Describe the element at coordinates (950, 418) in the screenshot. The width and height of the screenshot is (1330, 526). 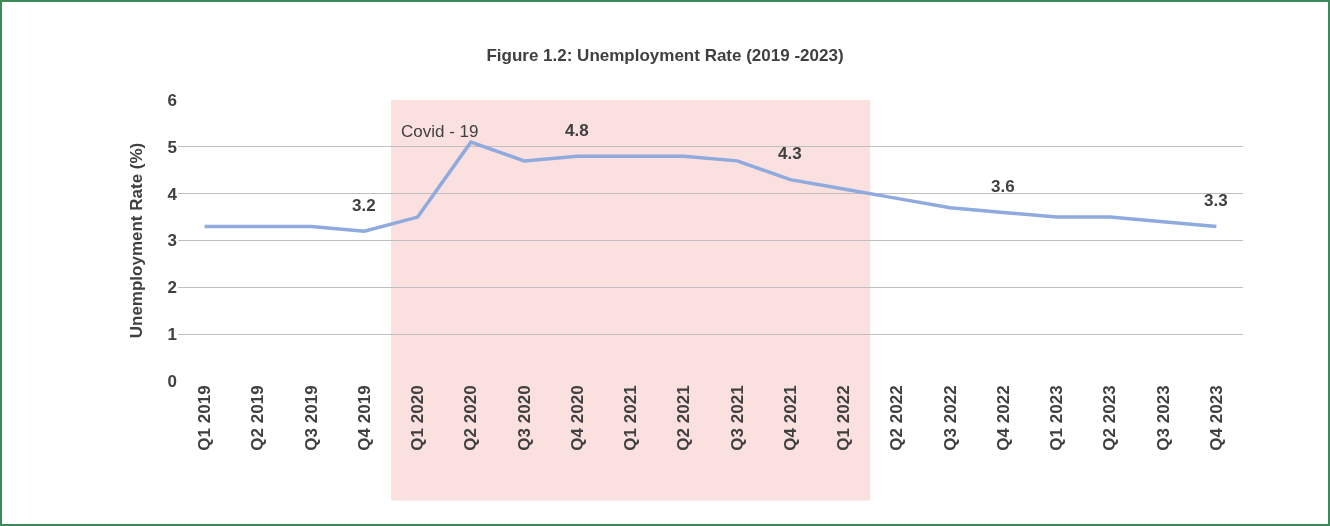
I see `x-tick-label: Q3 2022` at that location.